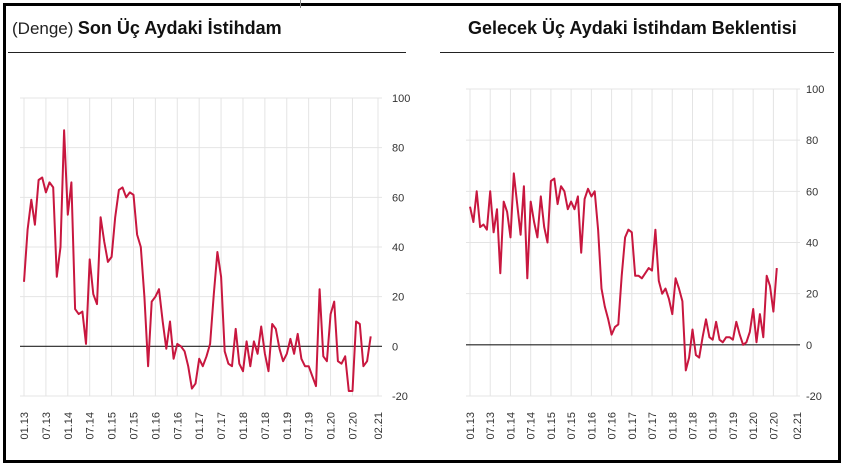  I want to click on left-panel-title-text: Son Üç Aydaki İstihdam, so click(179, 28).